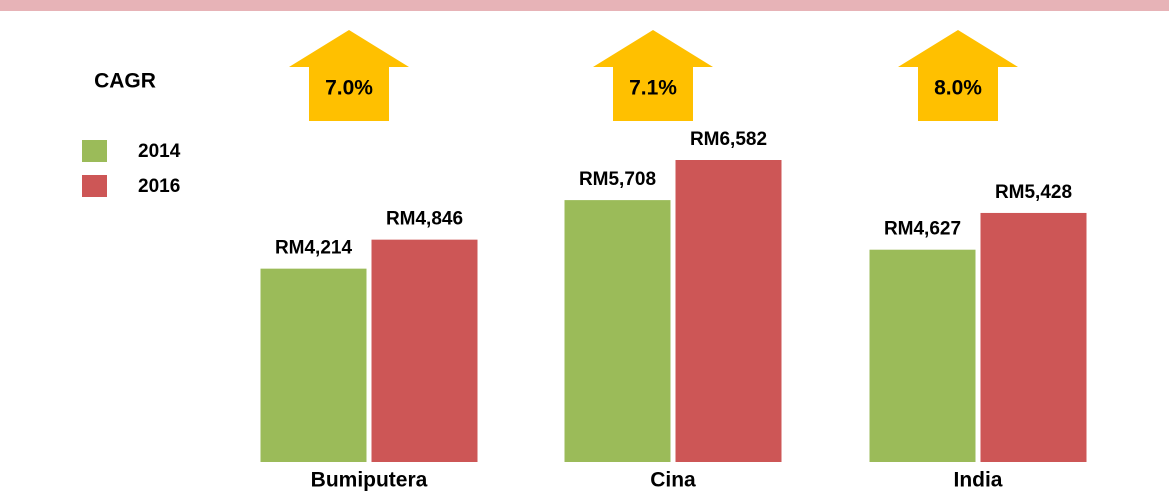 Image resolution: width=1169 pixels, height=496 pixels. I want to click on cagr-value: 7.1%, so click(653, 88).